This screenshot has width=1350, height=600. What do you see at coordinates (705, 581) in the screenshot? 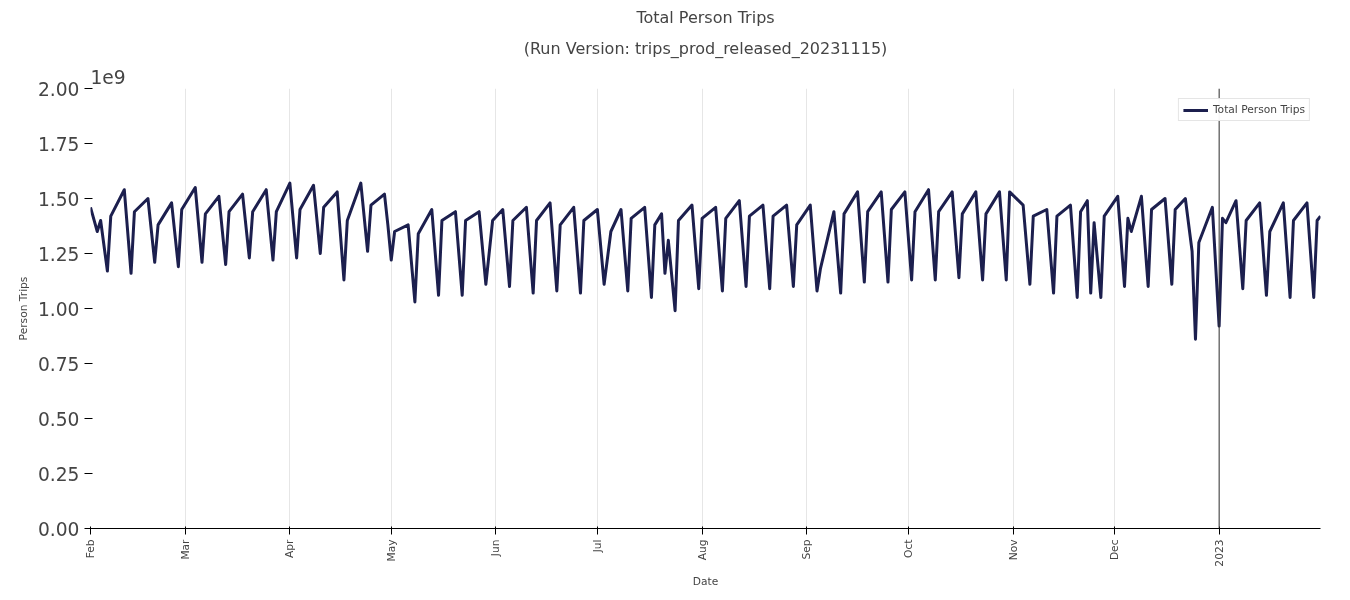
I see `x-axis-title: Date` at bounding box center [705, 581].